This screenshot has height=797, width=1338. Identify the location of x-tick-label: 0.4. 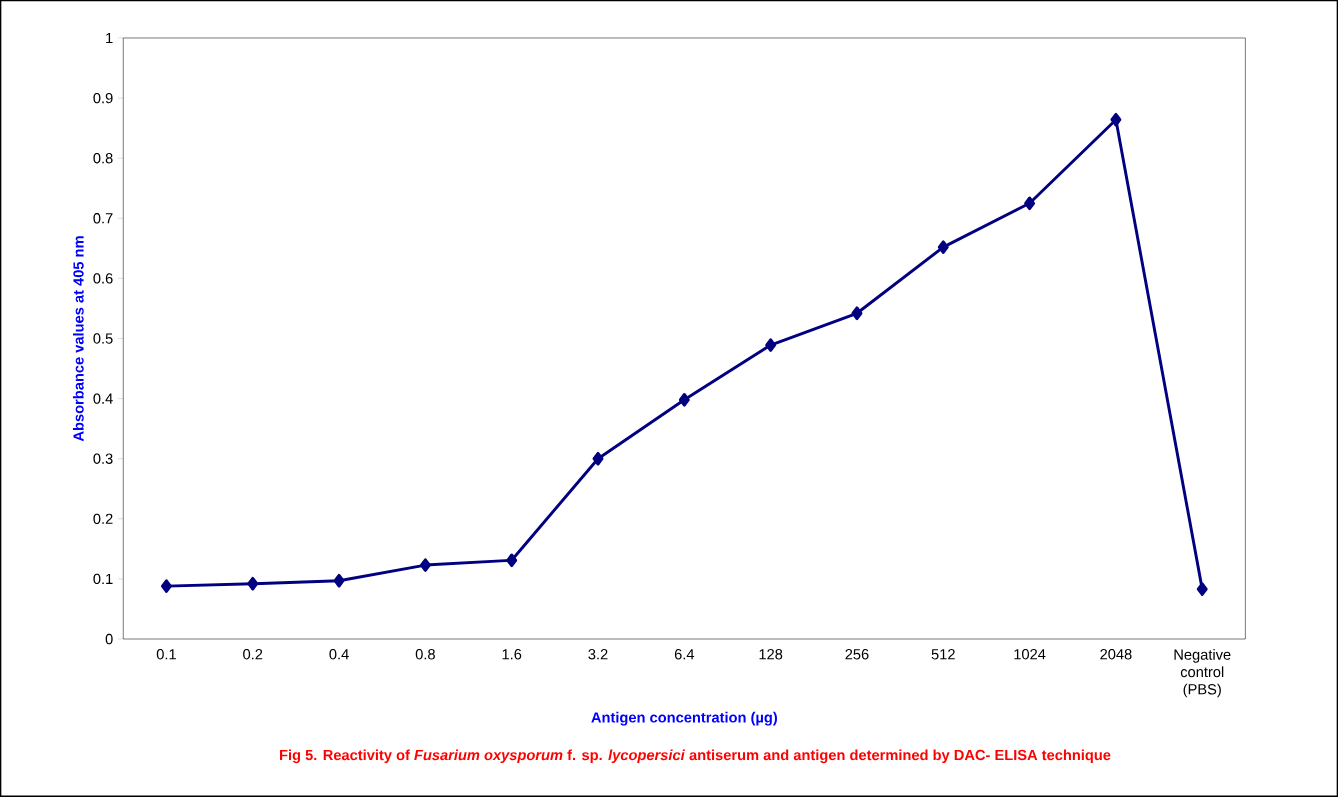
(339, 654).